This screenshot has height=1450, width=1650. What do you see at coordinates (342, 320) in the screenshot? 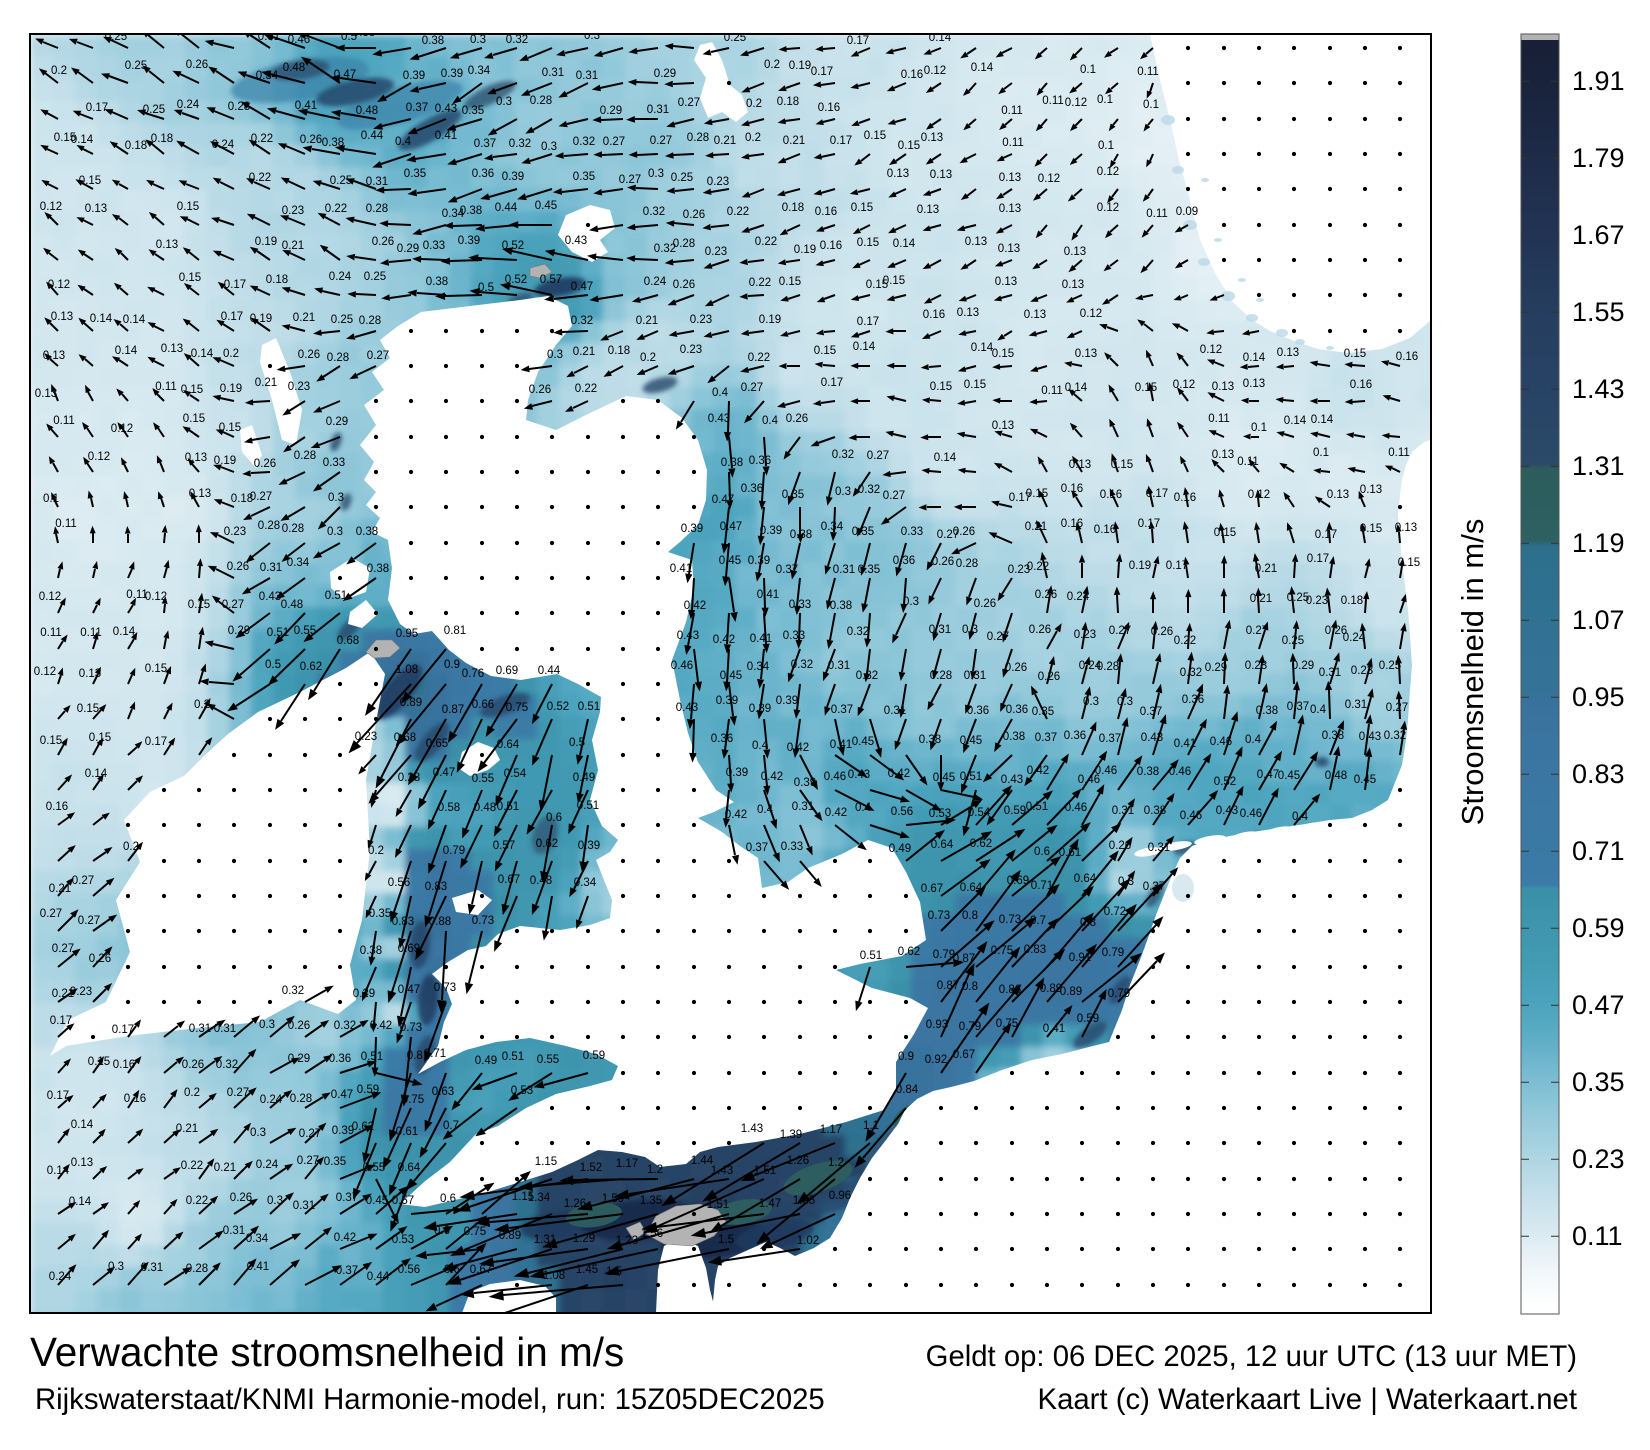
I see `svg-text: 0.25` at bounding box center [342, 320].